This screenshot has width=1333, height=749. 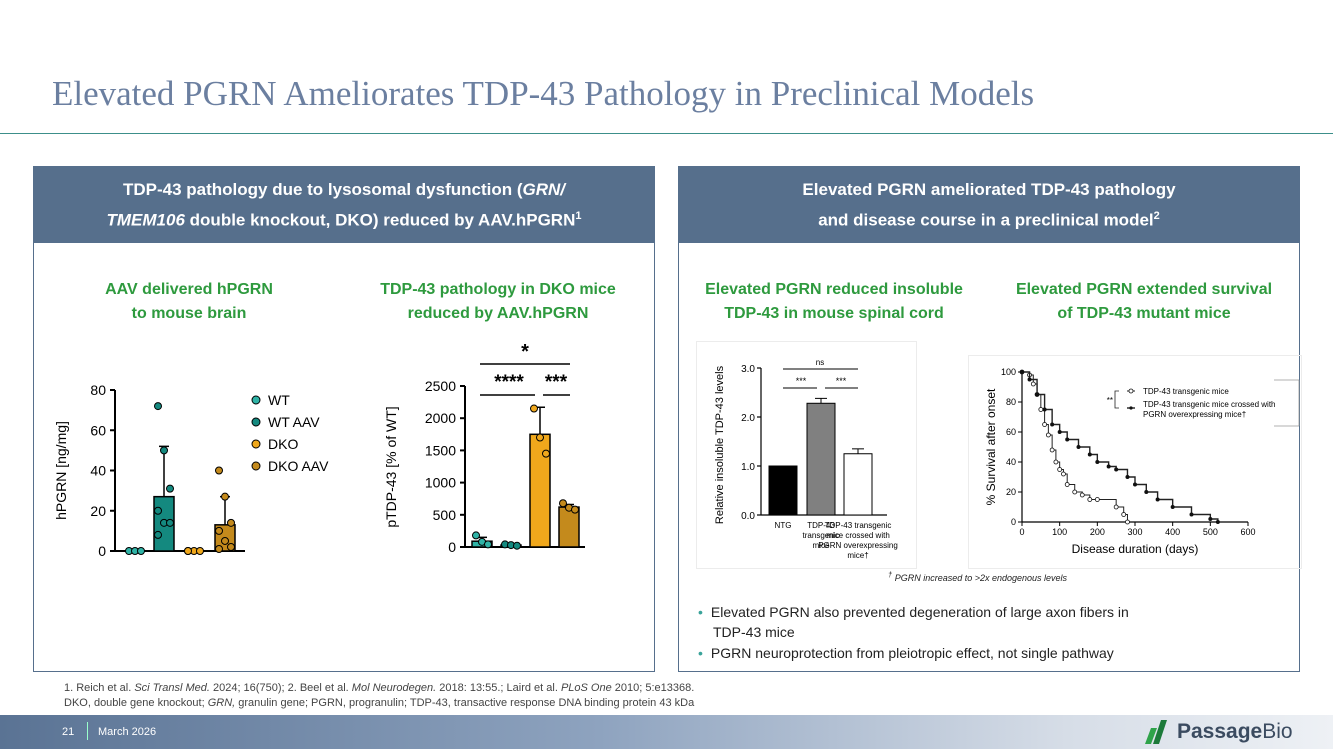 What do you see at coordinates (991, 446) in the screenshot?
I see `y-axis-label: % Survival after onset` at bounding box center [991, 446].